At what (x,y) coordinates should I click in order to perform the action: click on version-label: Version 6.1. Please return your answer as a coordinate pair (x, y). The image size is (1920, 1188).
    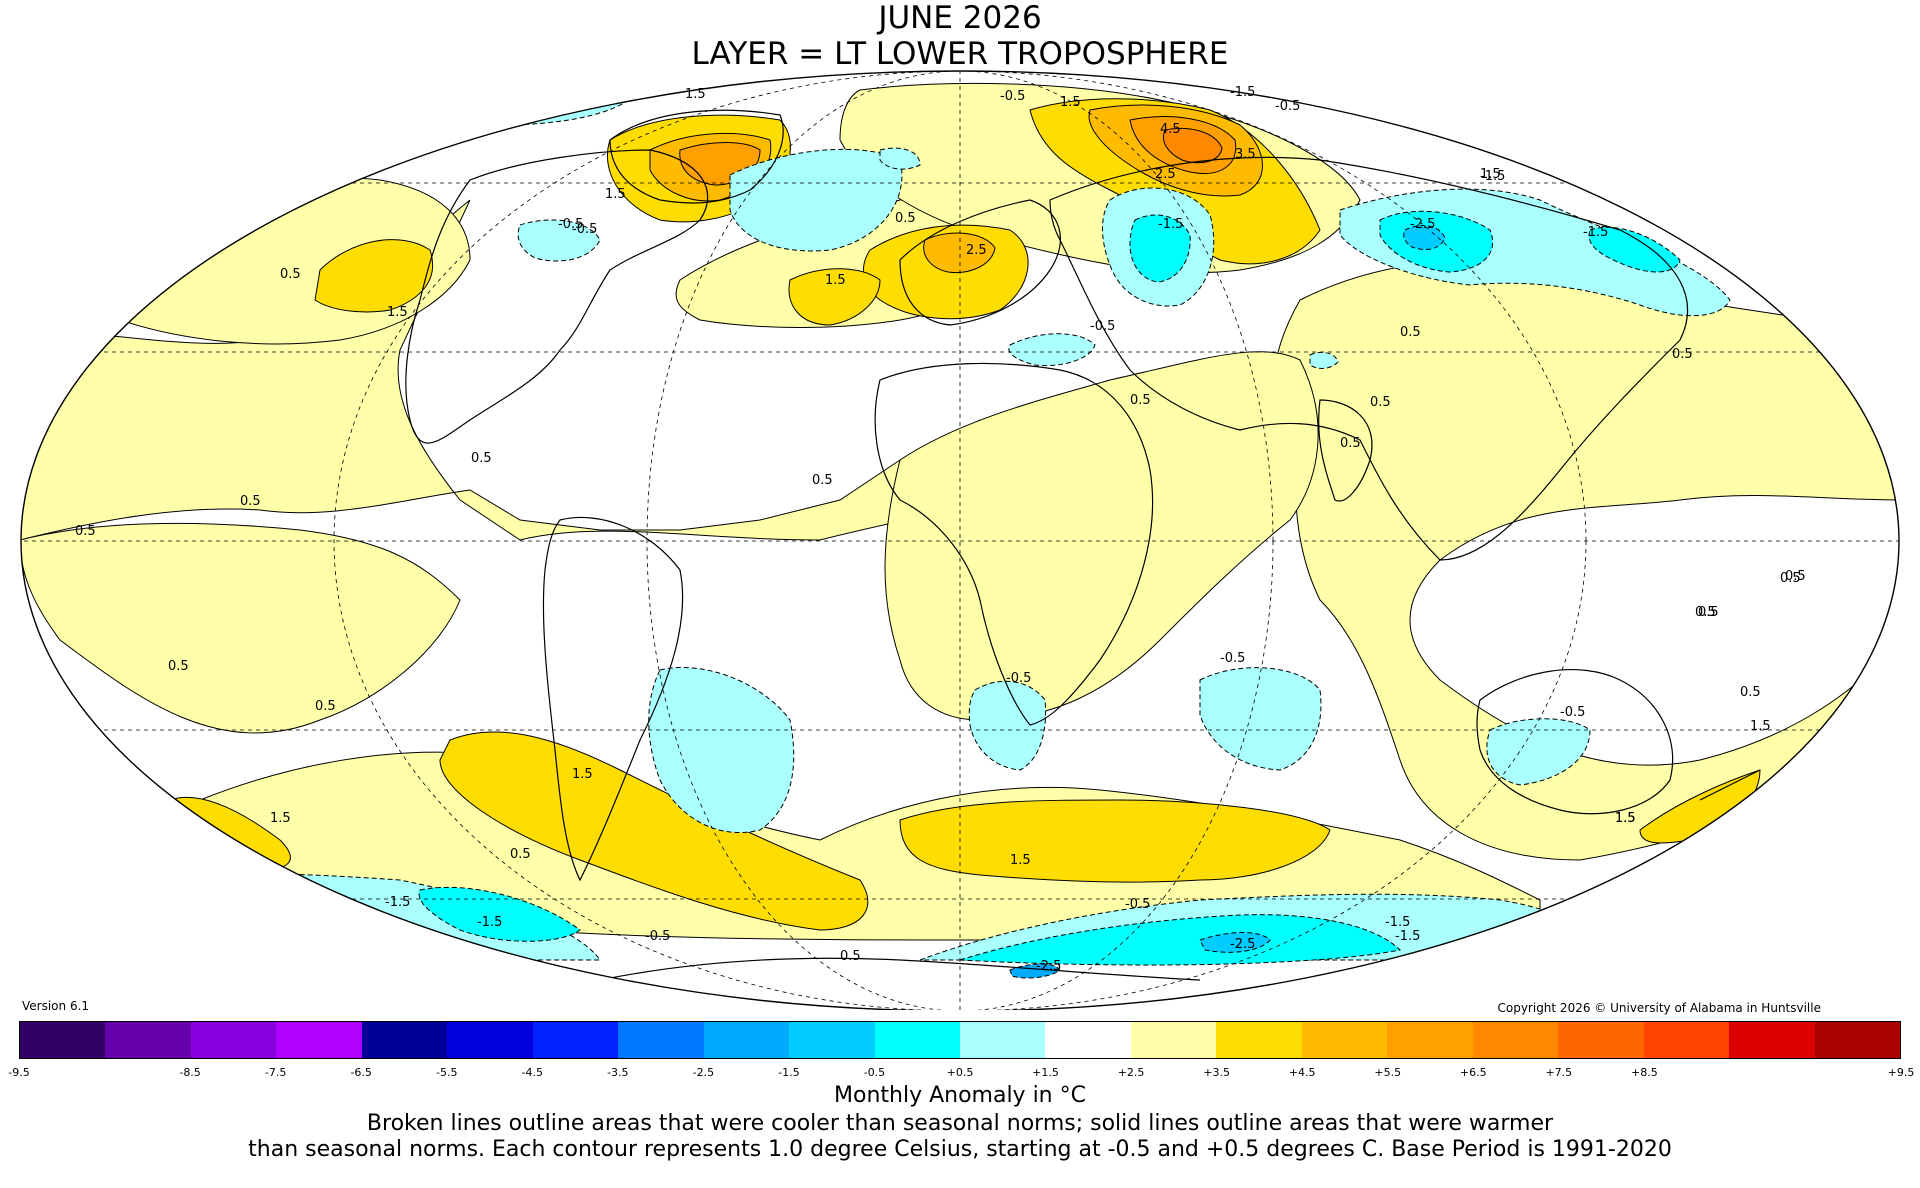
    Looking at the image, I should click on (56, 1006).